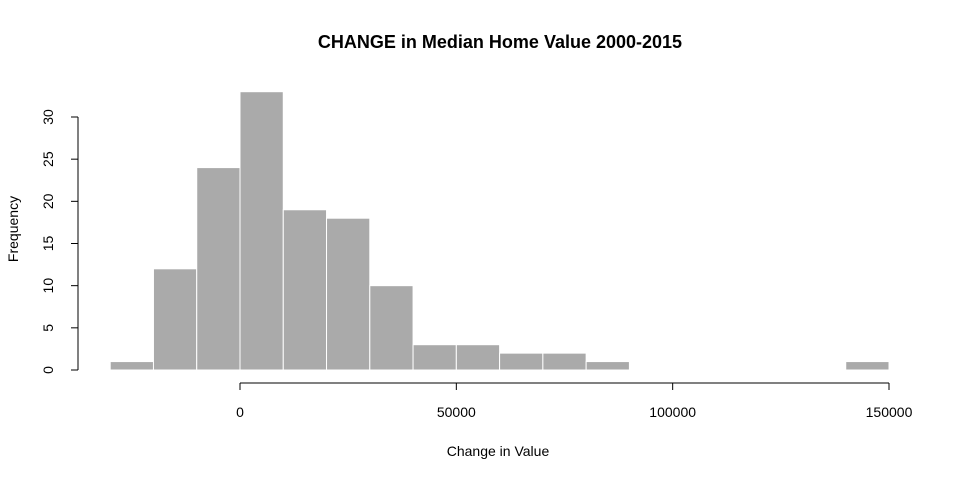 This screenshot has width=960, height=480. Describe the element at coordinates (672, 412) in the screenshot. I see `x-tick-label: 100000` at that location.